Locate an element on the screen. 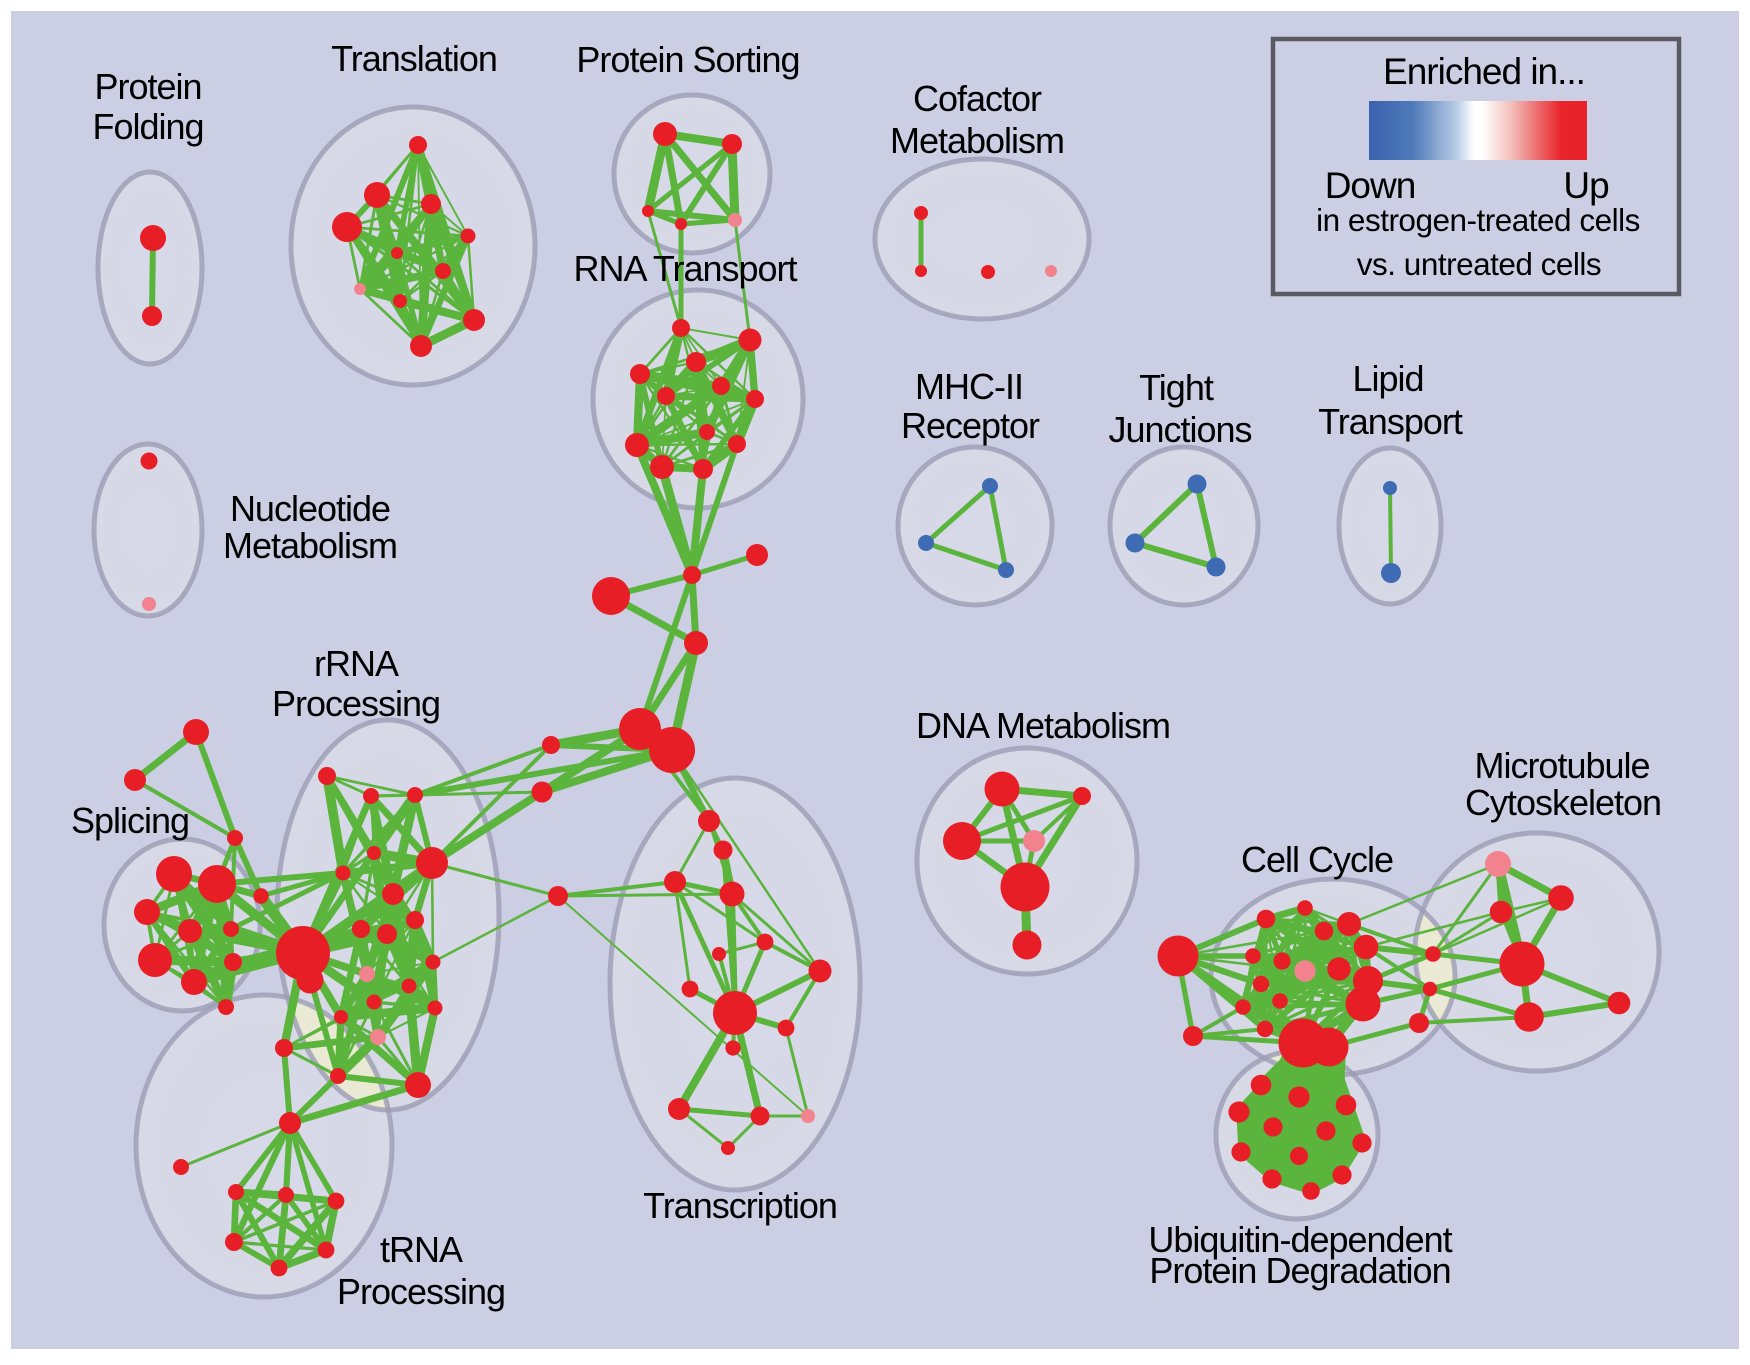  svg-text: DNA Metabolism is located at coordinates (1043, 725).